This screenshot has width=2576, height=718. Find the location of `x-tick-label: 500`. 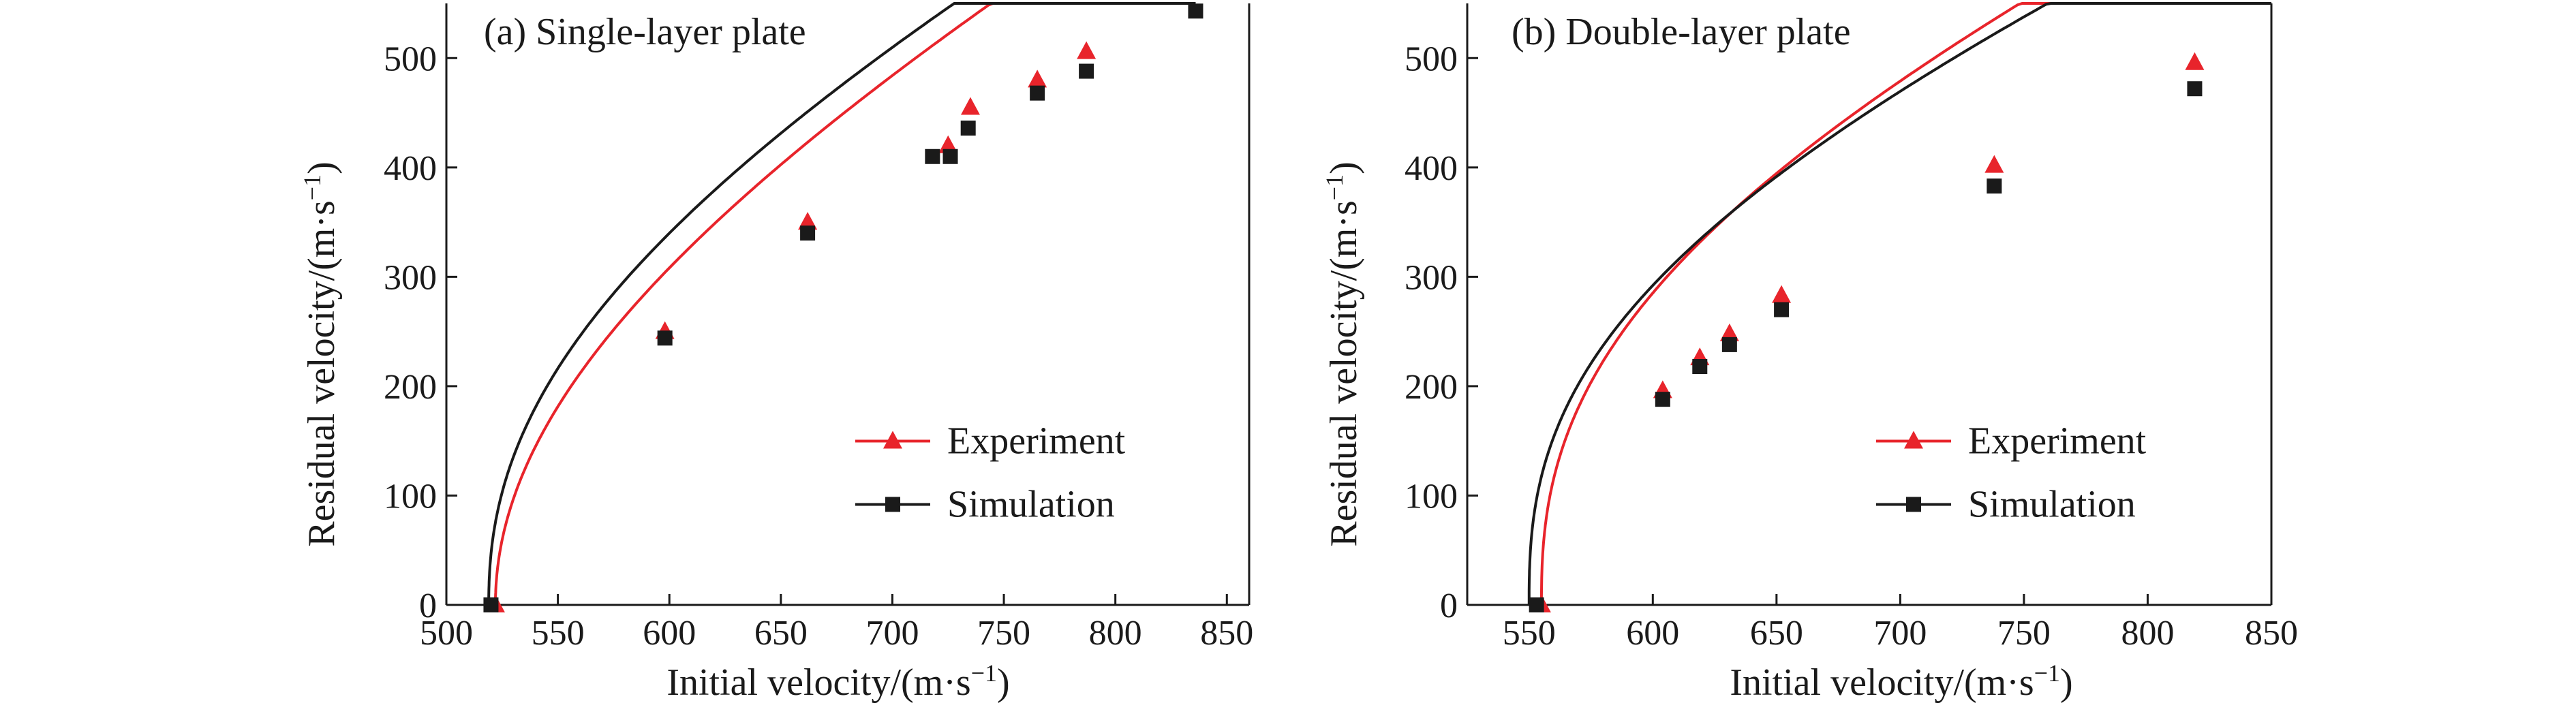

x-tick-label: 500 is located at coordinates (446, 633).